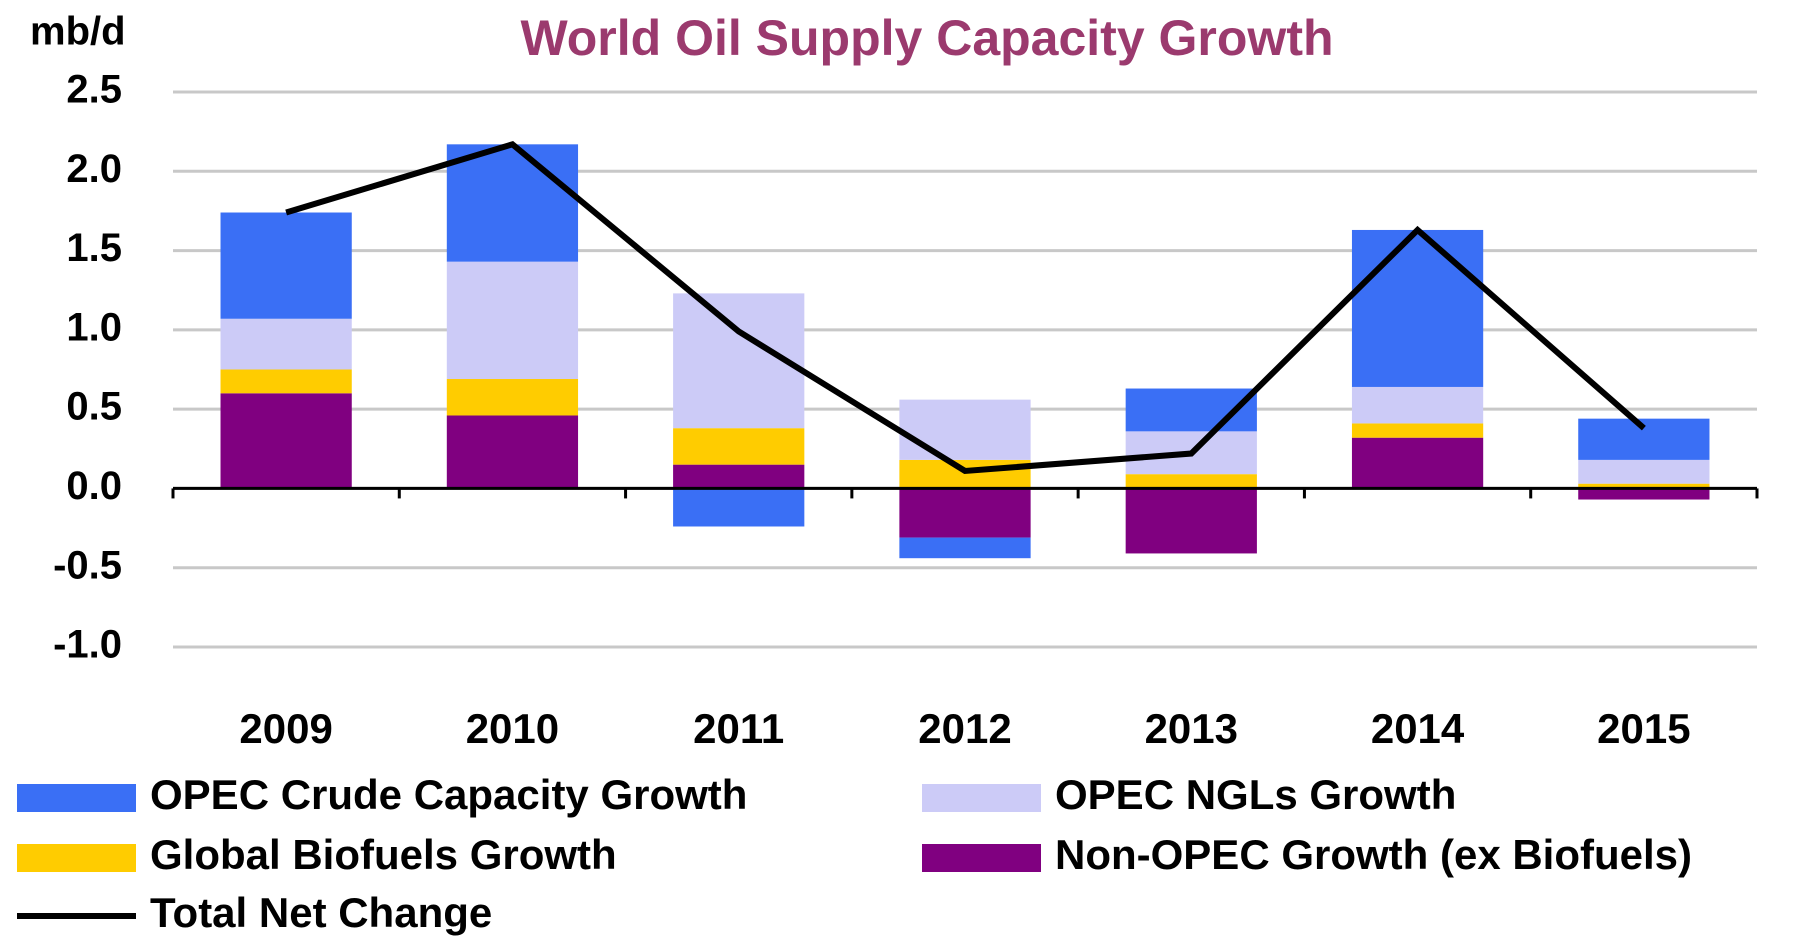 This screenshot has height=939, width=1805. I want to click on legend-label: Total Net Change, so click(321, 912).